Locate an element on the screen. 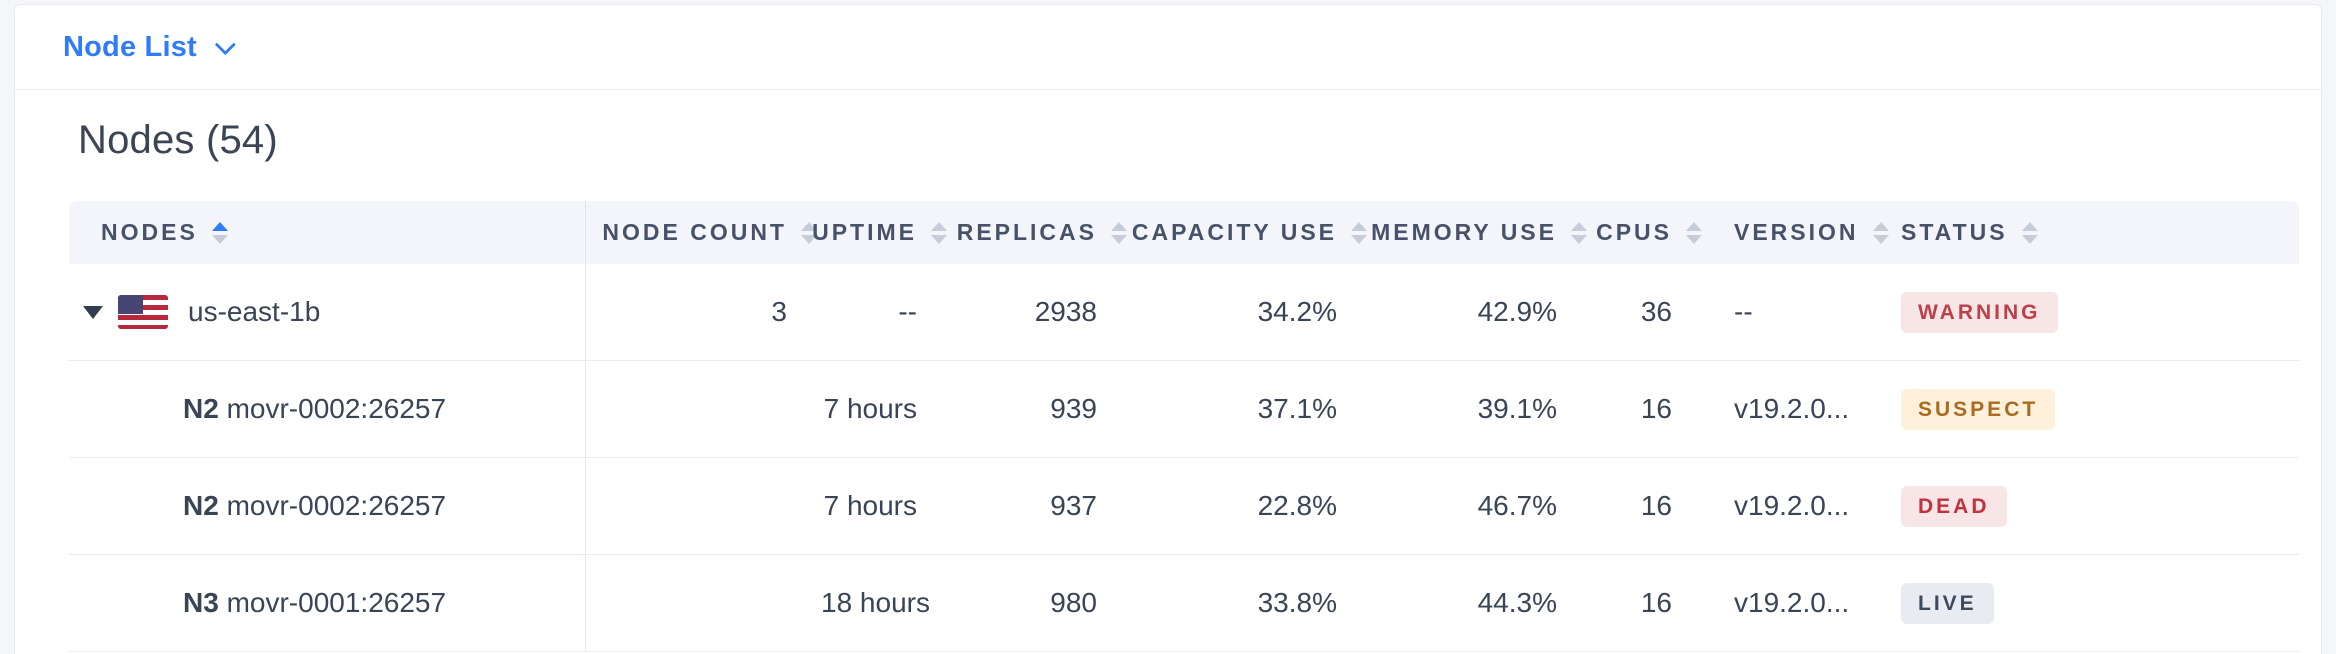 The height and width of the screenshot is (654, 2336). column-header-label: REPLICAS is located at coordinates (1026, 232).